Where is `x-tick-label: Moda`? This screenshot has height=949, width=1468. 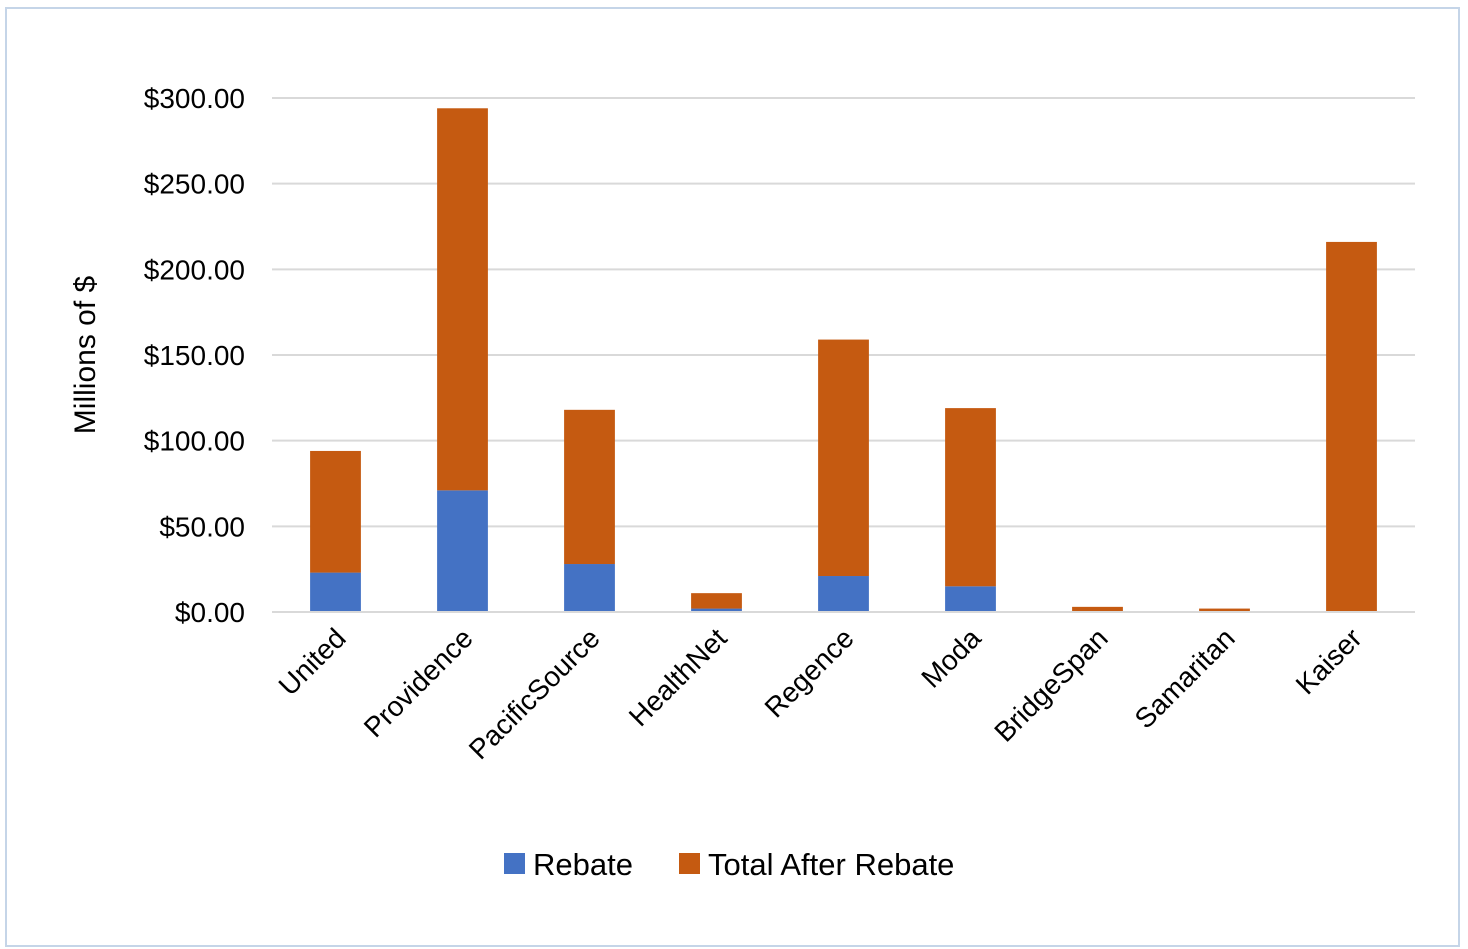
x-tick-label: Moda is located at coordinates (951, 658).